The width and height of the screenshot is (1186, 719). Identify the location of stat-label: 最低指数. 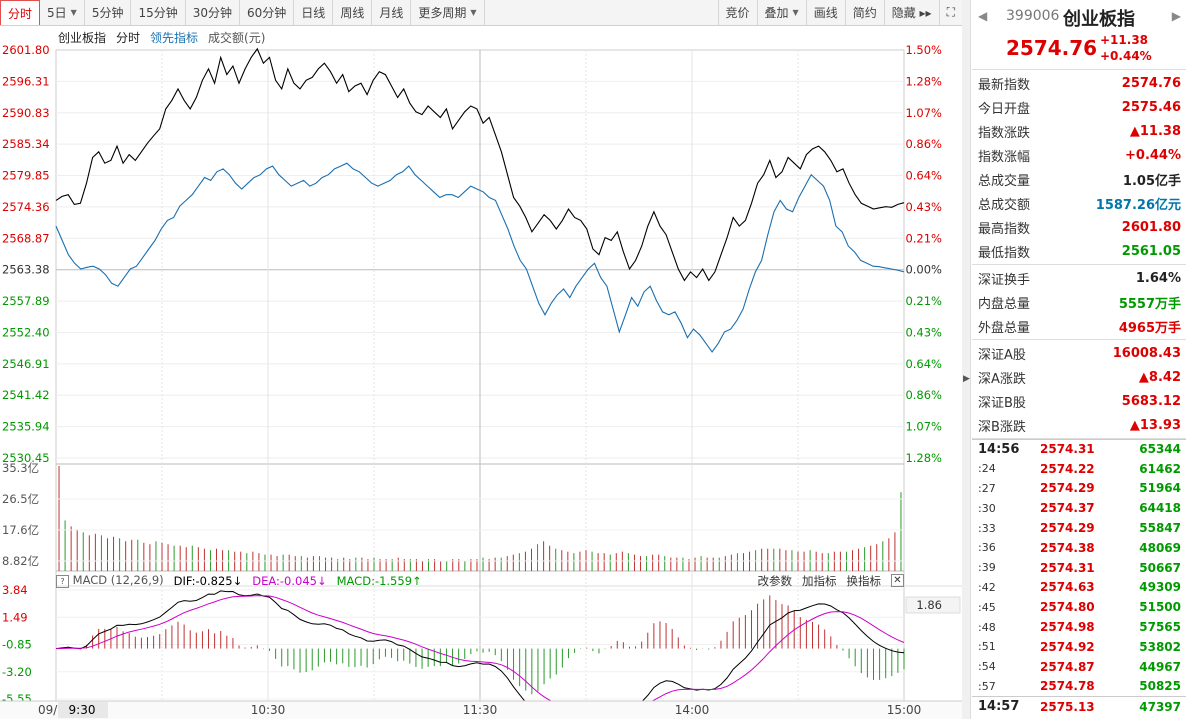
(1004, 253).